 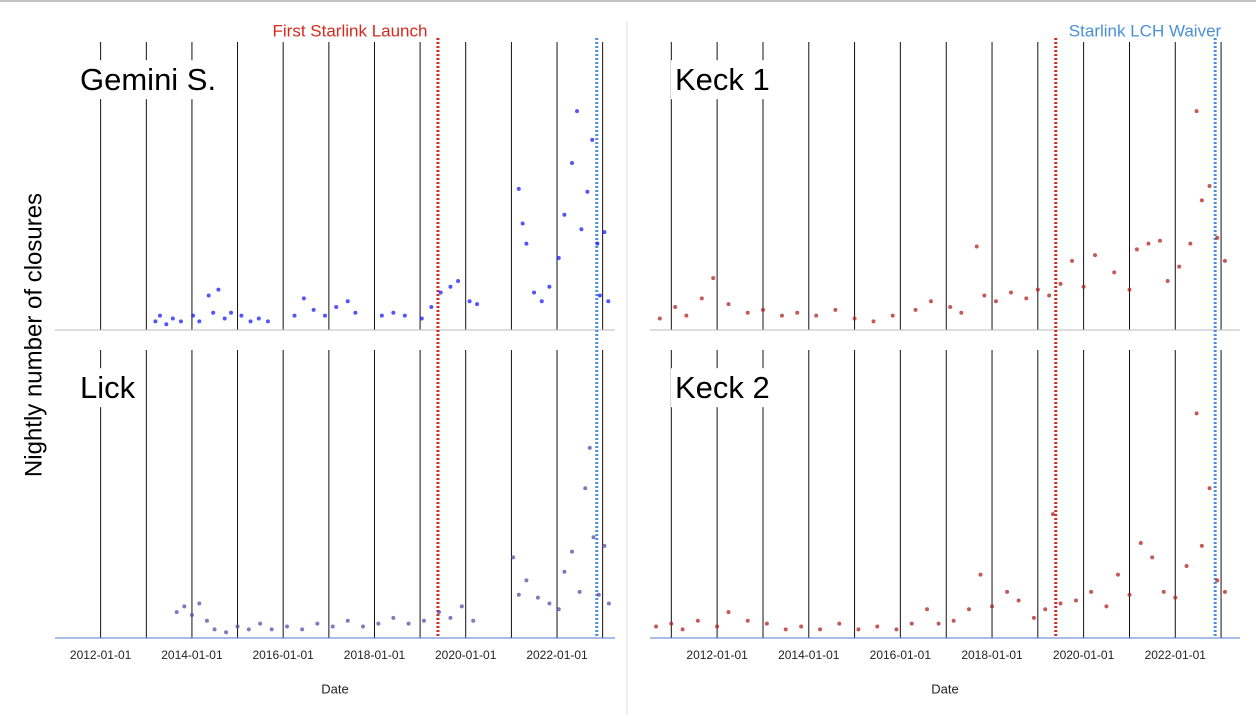 I want to click on x-tick-label: 2020-01-01, so click(x=466, y=655).